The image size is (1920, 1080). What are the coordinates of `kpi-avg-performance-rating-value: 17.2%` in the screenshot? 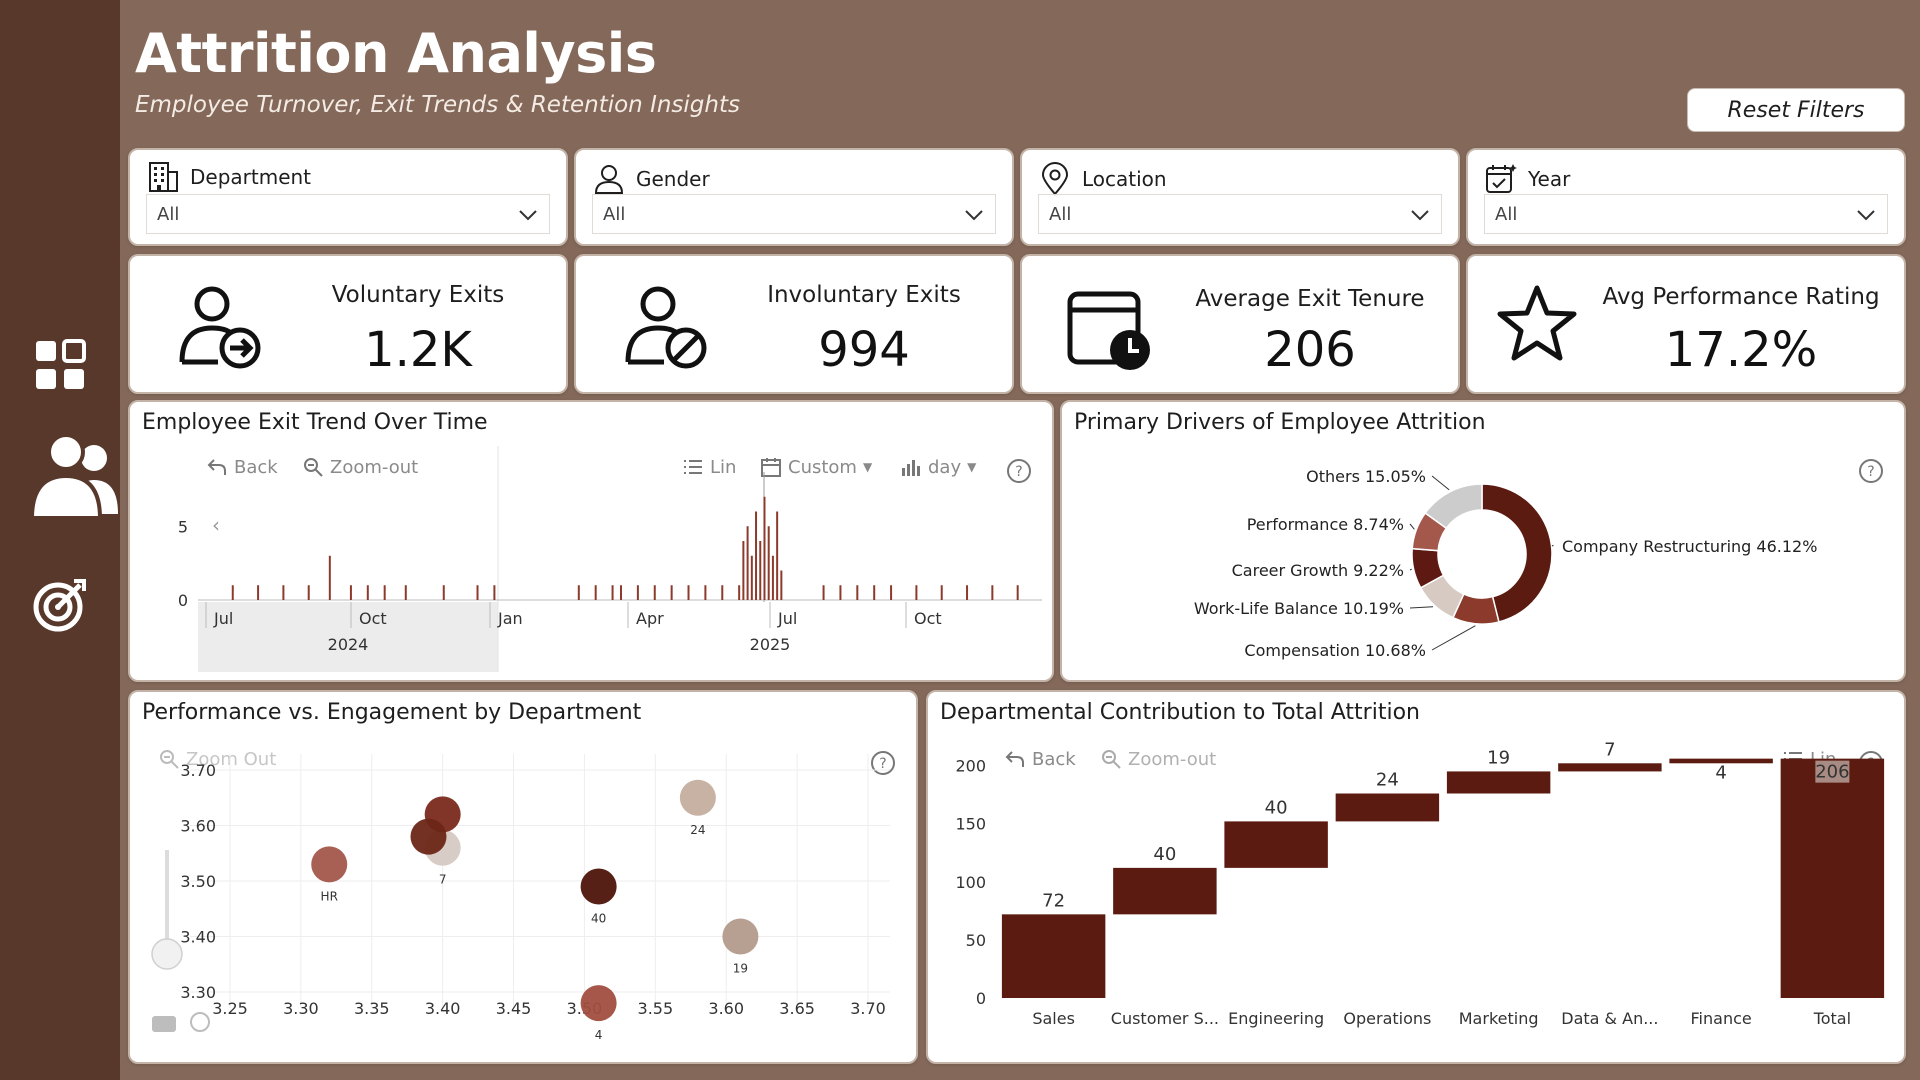 It's located at (1741, 350).